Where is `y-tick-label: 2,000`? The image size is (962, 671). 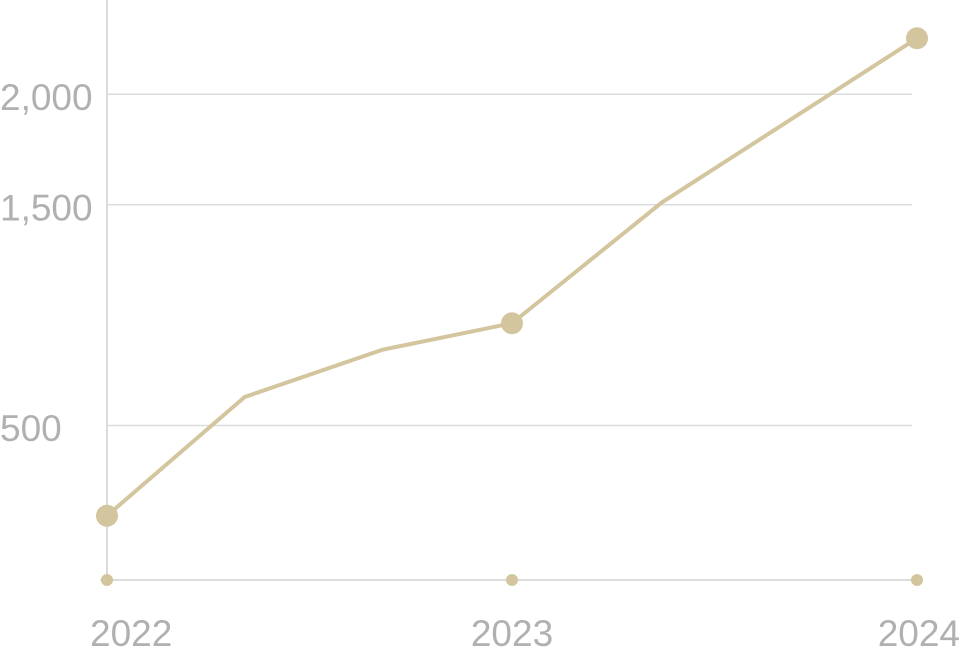 y-tick-label: 2,000 is located at coordinates (46, 97).